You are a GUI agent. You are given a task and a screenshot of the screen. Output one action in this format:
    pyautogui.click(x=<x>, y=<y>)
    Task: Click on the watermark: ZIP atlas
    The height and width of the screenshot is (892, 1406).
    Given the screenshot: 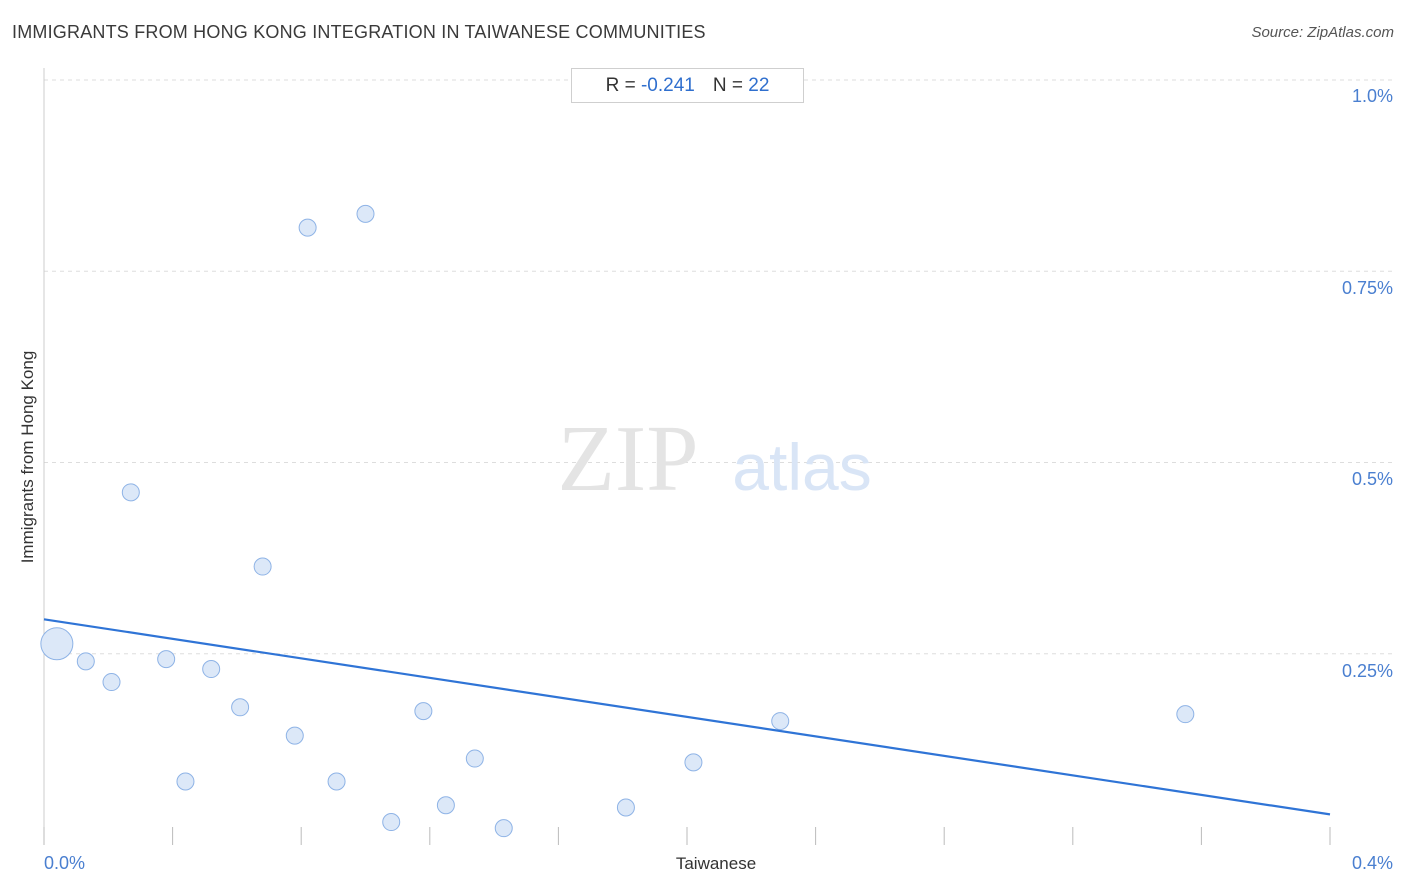 What is the action you would take?
    pyautogui.click(x=715, y=459)
    